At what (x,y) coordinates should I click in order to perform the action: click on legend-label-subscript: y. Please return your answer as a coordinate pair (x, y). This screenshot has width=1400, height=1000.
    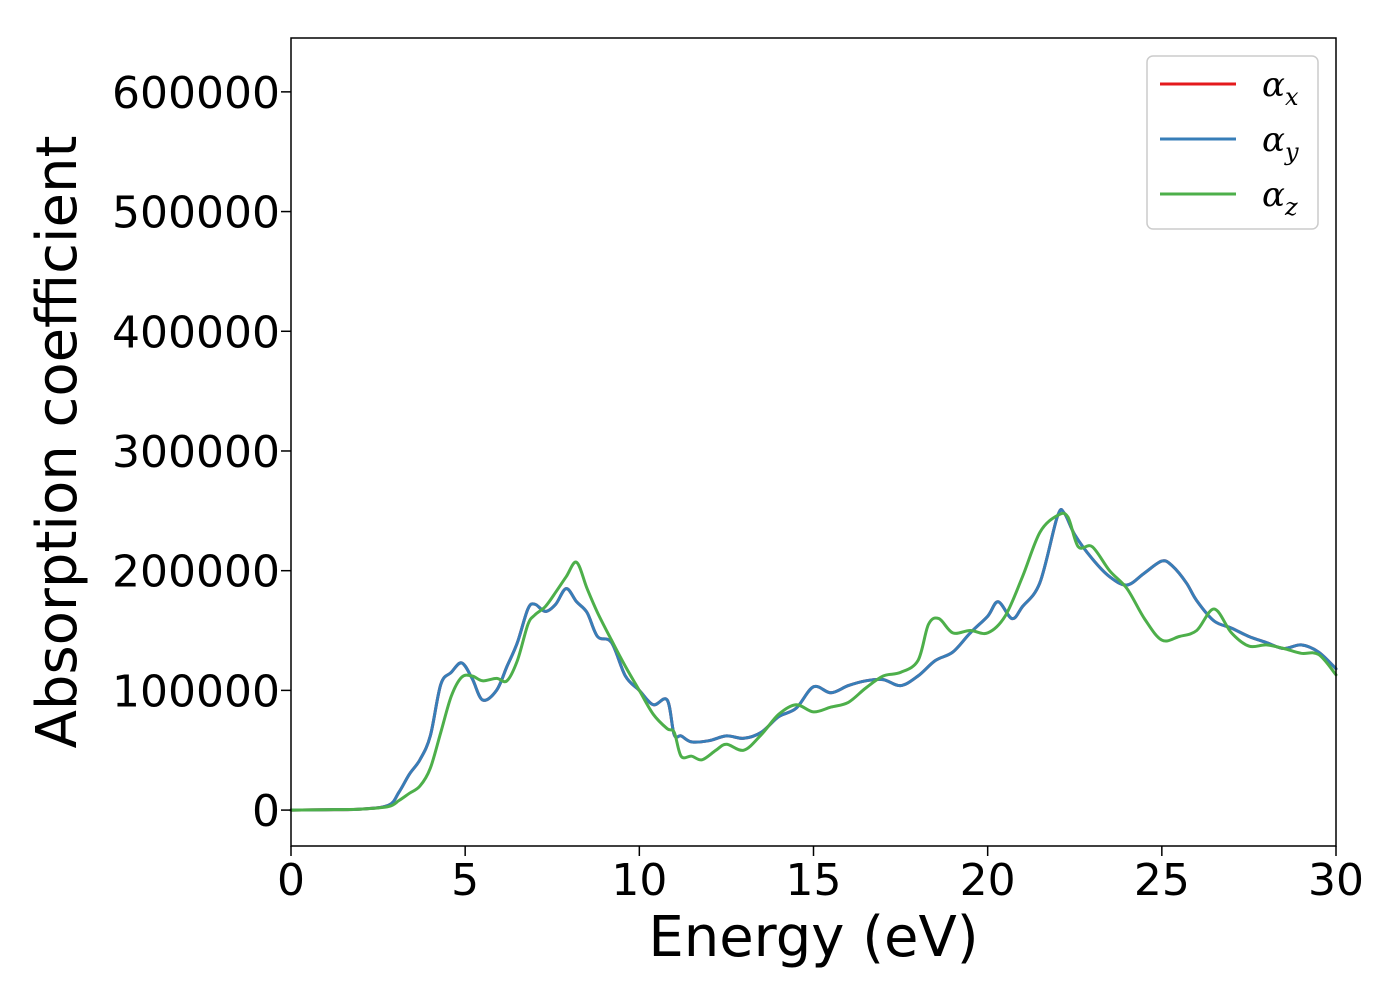
    Looking at the image, I should click on (1291, 152).